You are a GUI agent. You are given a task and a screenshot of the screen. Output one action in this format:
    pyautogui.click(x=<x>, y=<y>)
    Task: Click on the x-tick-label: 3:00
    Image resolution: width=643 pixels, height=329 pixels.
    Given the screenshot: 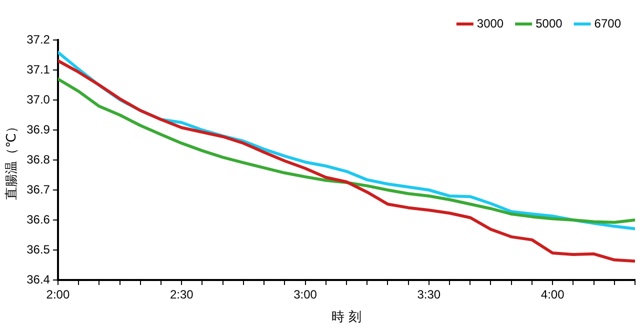 What is the action you would take?
    pyautogui.click(x=306, y=295)
    